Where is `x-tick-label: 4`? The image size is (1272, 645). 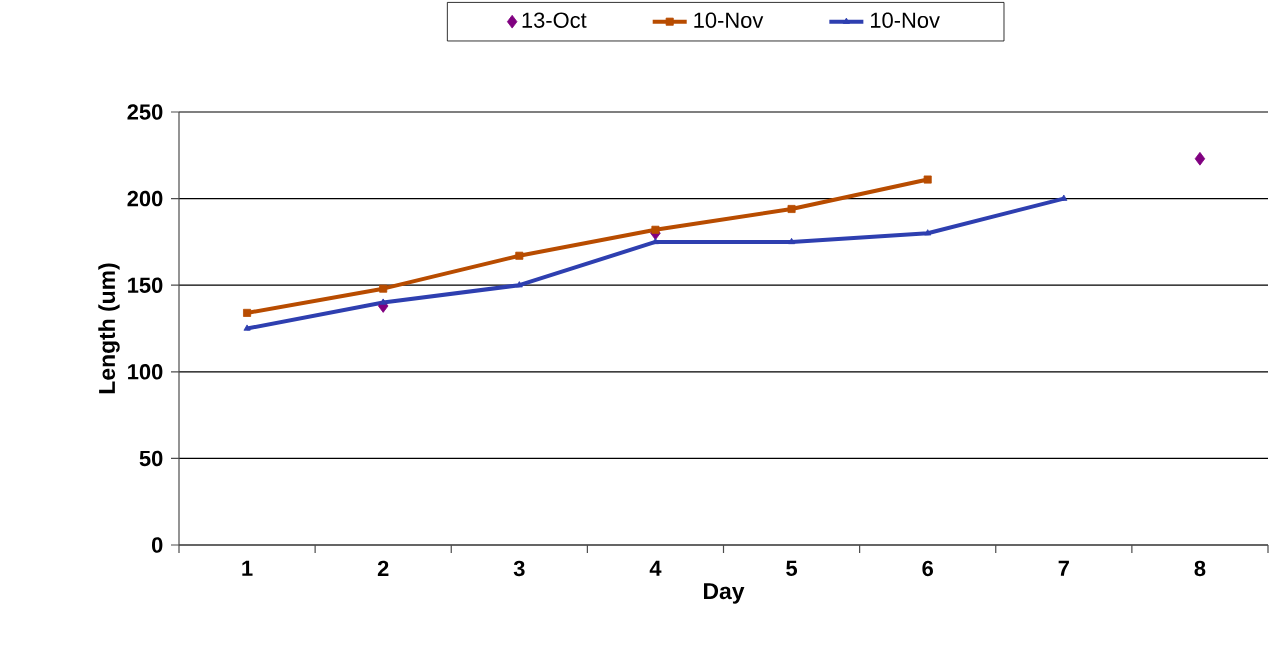 x-tick-label: 4 is located at coordinates (655, 568).